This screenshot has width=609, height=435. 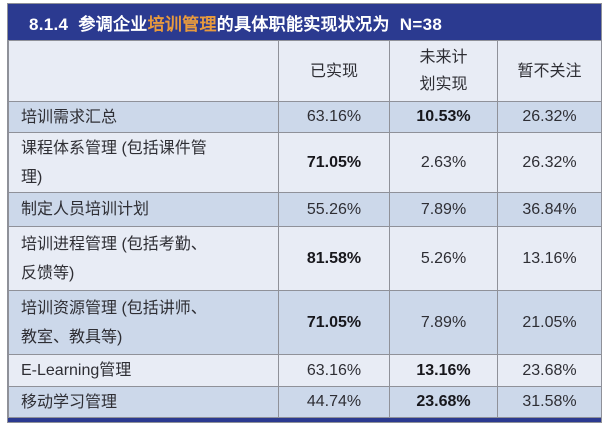 I want to click on value-cell: 21.05%, so click(x=549, y=322).